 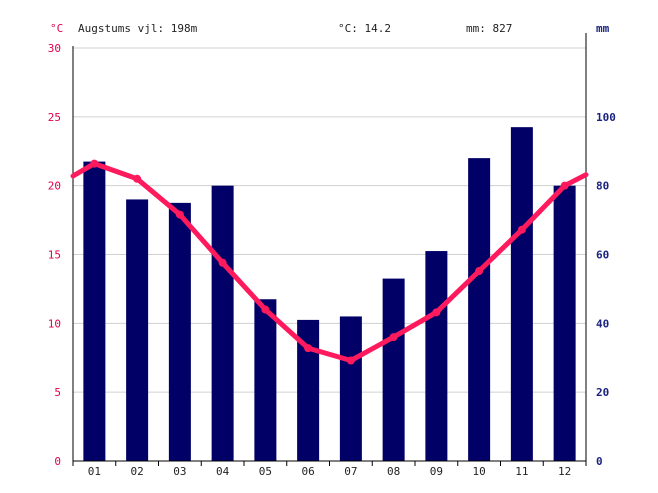 What do you see at coordinates (521, 471) in the screenshot?
I see `x-tick-label: 11` at bounding box center [521, 471].